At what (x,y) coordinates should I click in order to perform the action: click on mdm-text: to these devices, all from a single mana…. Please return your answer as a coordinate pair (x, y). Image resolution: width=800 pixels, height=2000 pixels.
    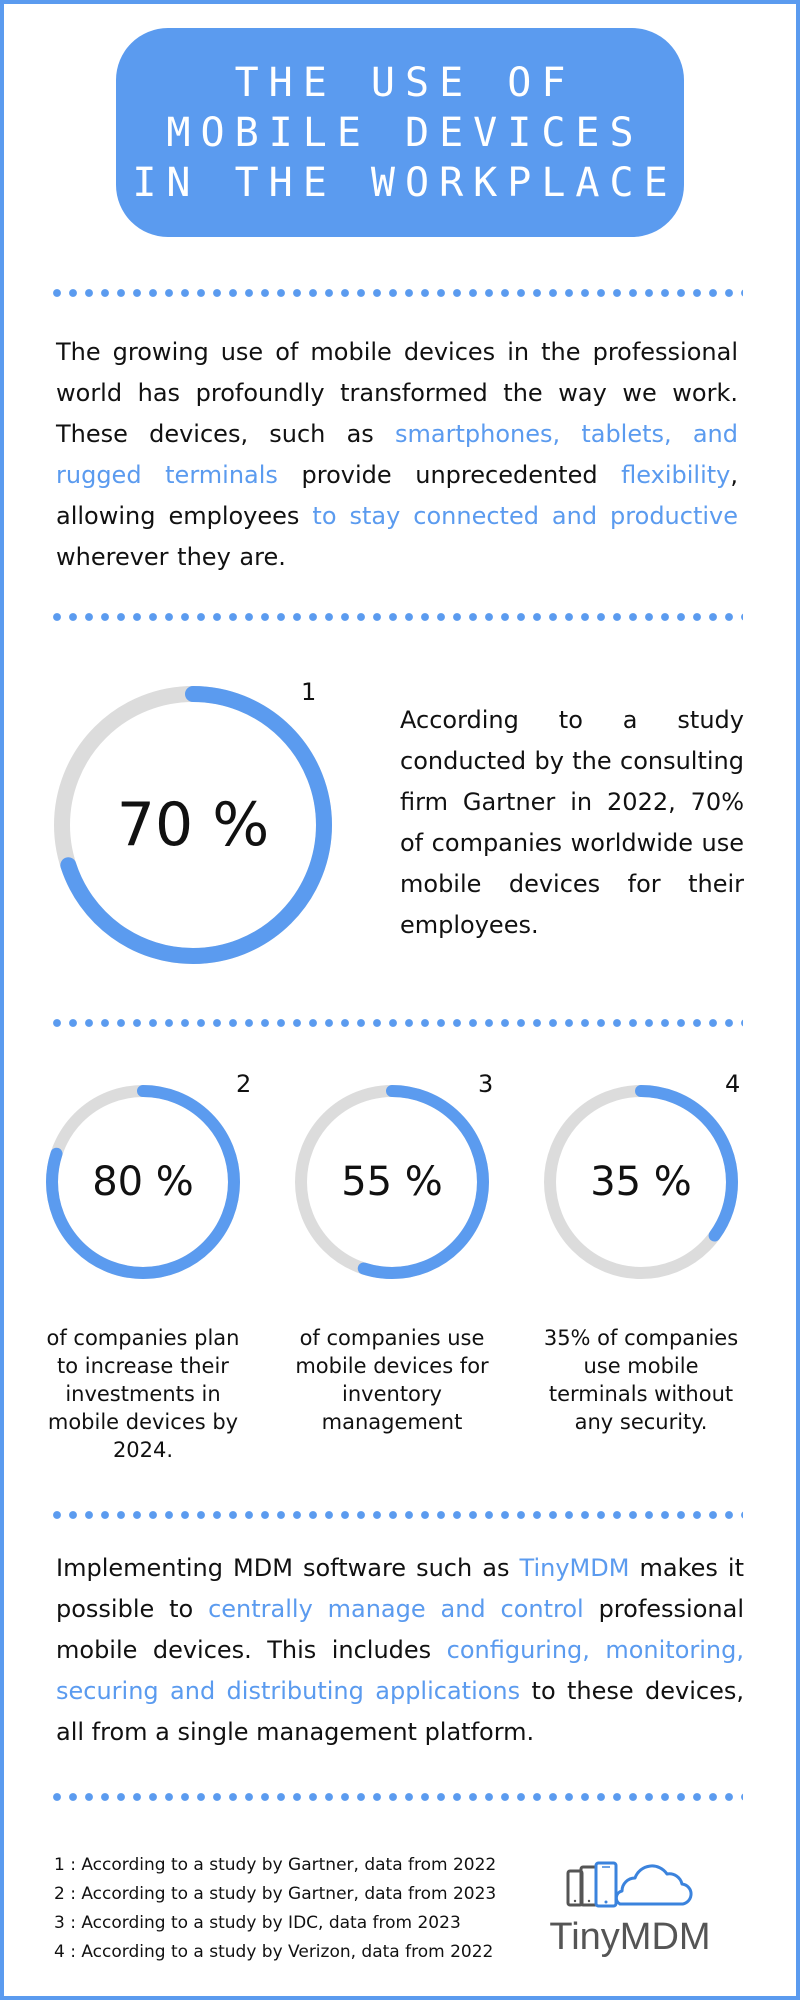
    Looking at the image, I should click on (400, 1711).